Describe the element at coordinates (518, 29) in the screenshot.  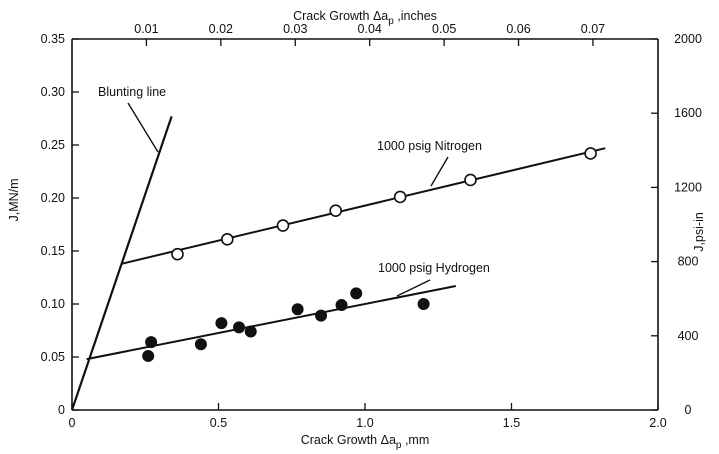
I see `top-tick-label: 0.06` at that location.